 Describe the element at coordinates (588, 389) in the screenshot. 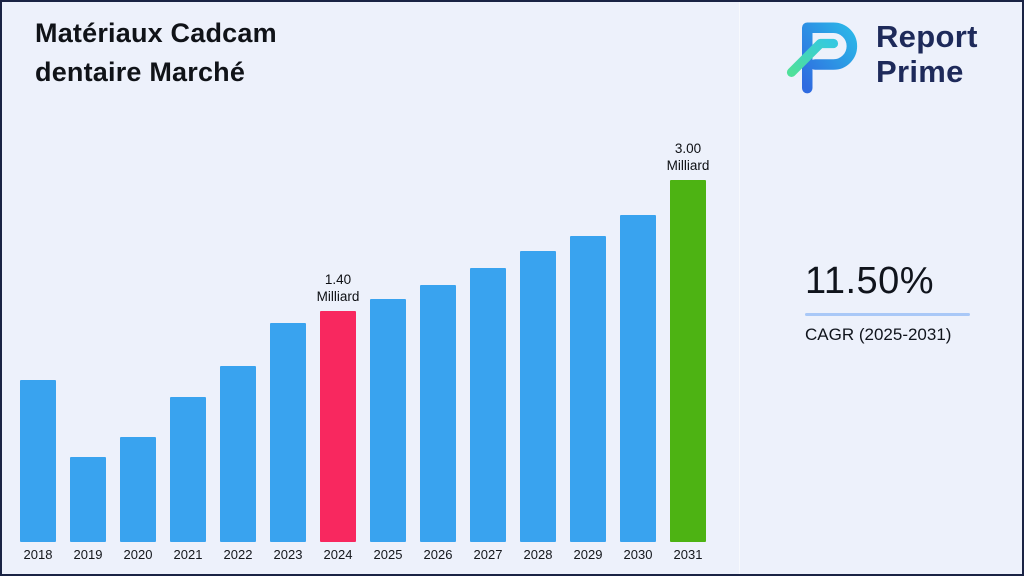

I see `bar-2029` at that location.